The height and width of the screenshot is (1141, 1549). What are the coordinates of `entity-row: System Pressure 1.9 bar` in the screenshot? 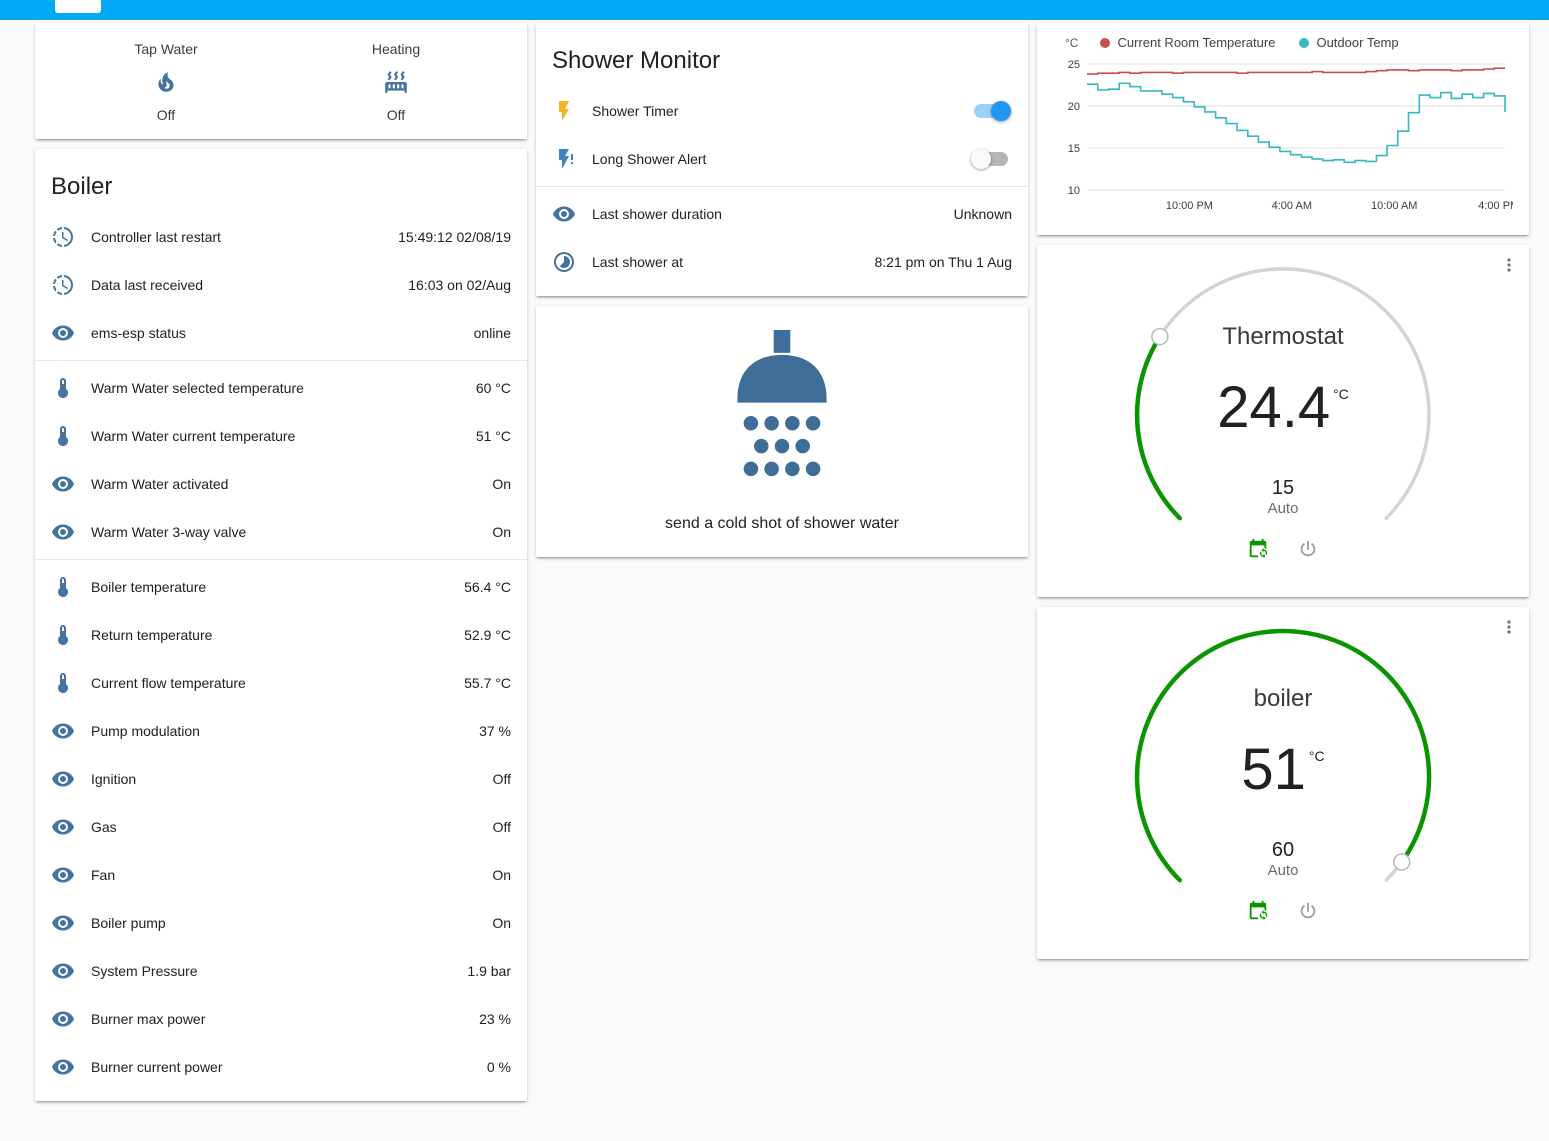 It's located at (281, 971).